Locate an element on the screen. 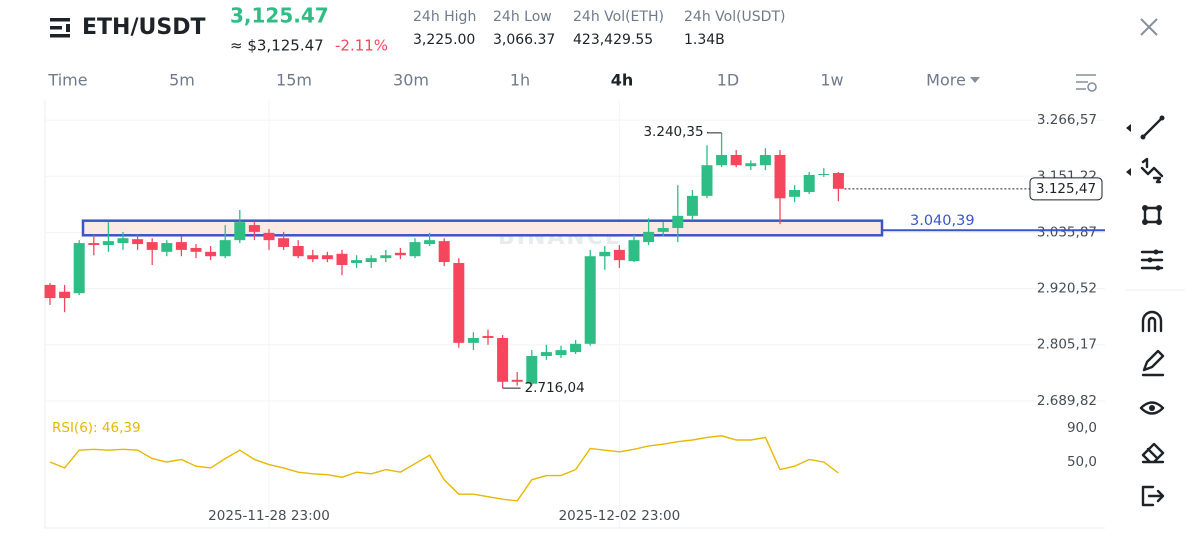 The width and height of the screenshot is (1200, 540). timeframe-tab: Time is located at coordinates (67, 80).